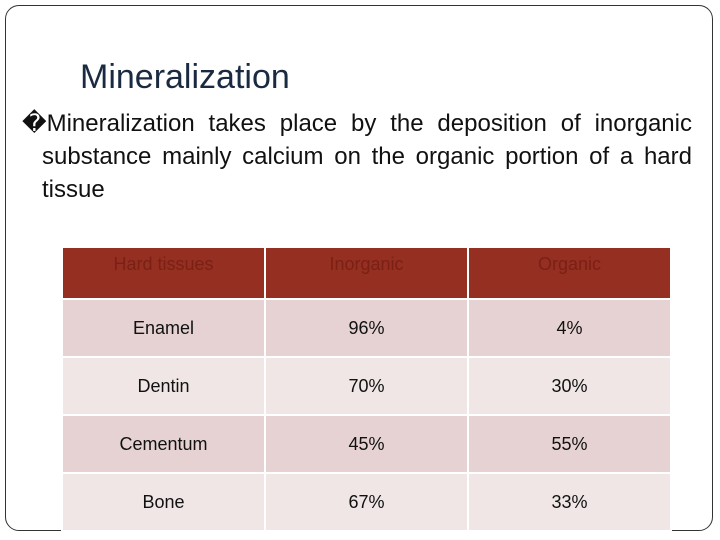  I want to click on table-row: Enamel 96% 4%, so click(366, 328).